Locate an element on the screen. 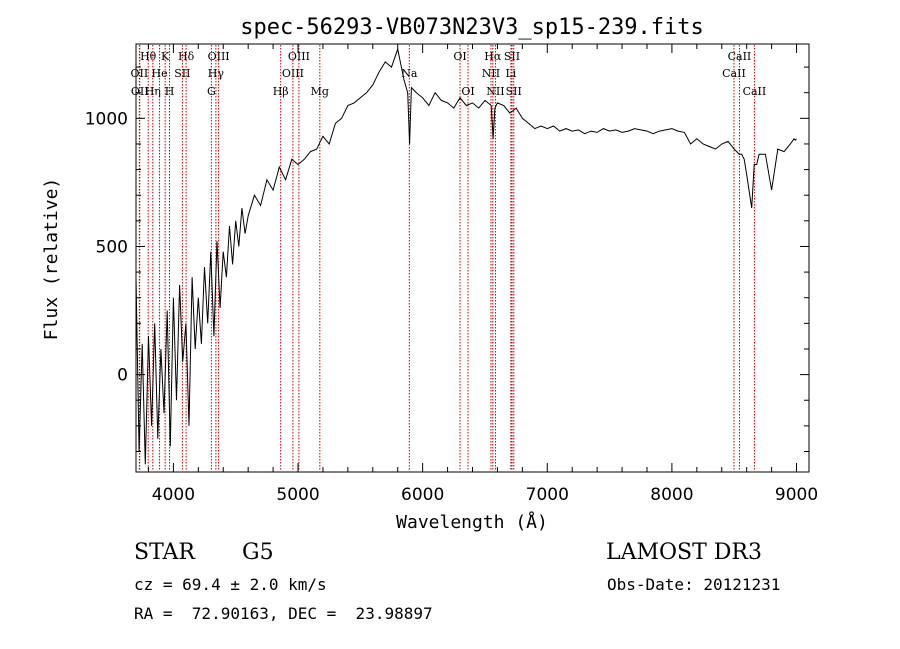 This screenshot has height=649, width=900. y-tick-label: 1000 is located at coordinates (106, 119).